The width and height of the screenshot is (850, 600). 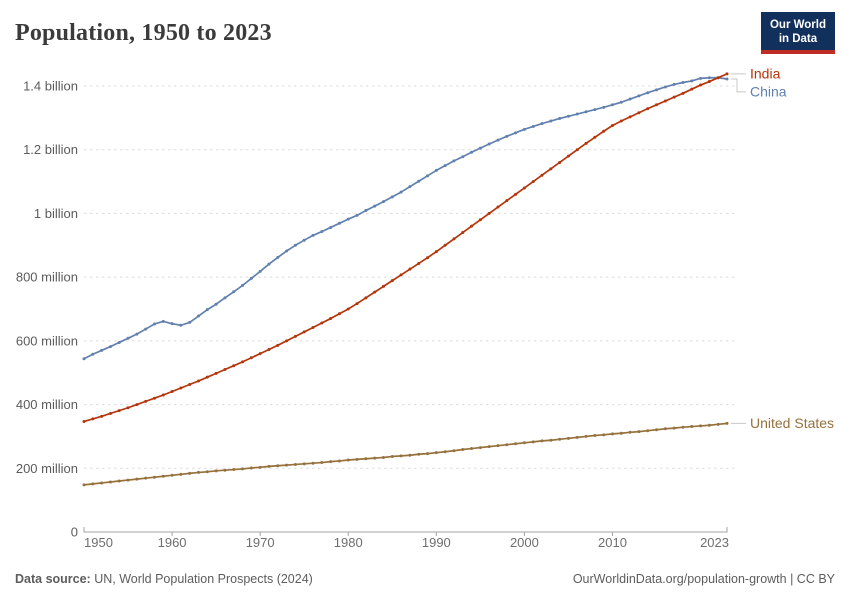 What do you see at coordinates (47, 404) in the screenshot?
I see `y-tick-label: 400 million` at bounding box center [47, 404].